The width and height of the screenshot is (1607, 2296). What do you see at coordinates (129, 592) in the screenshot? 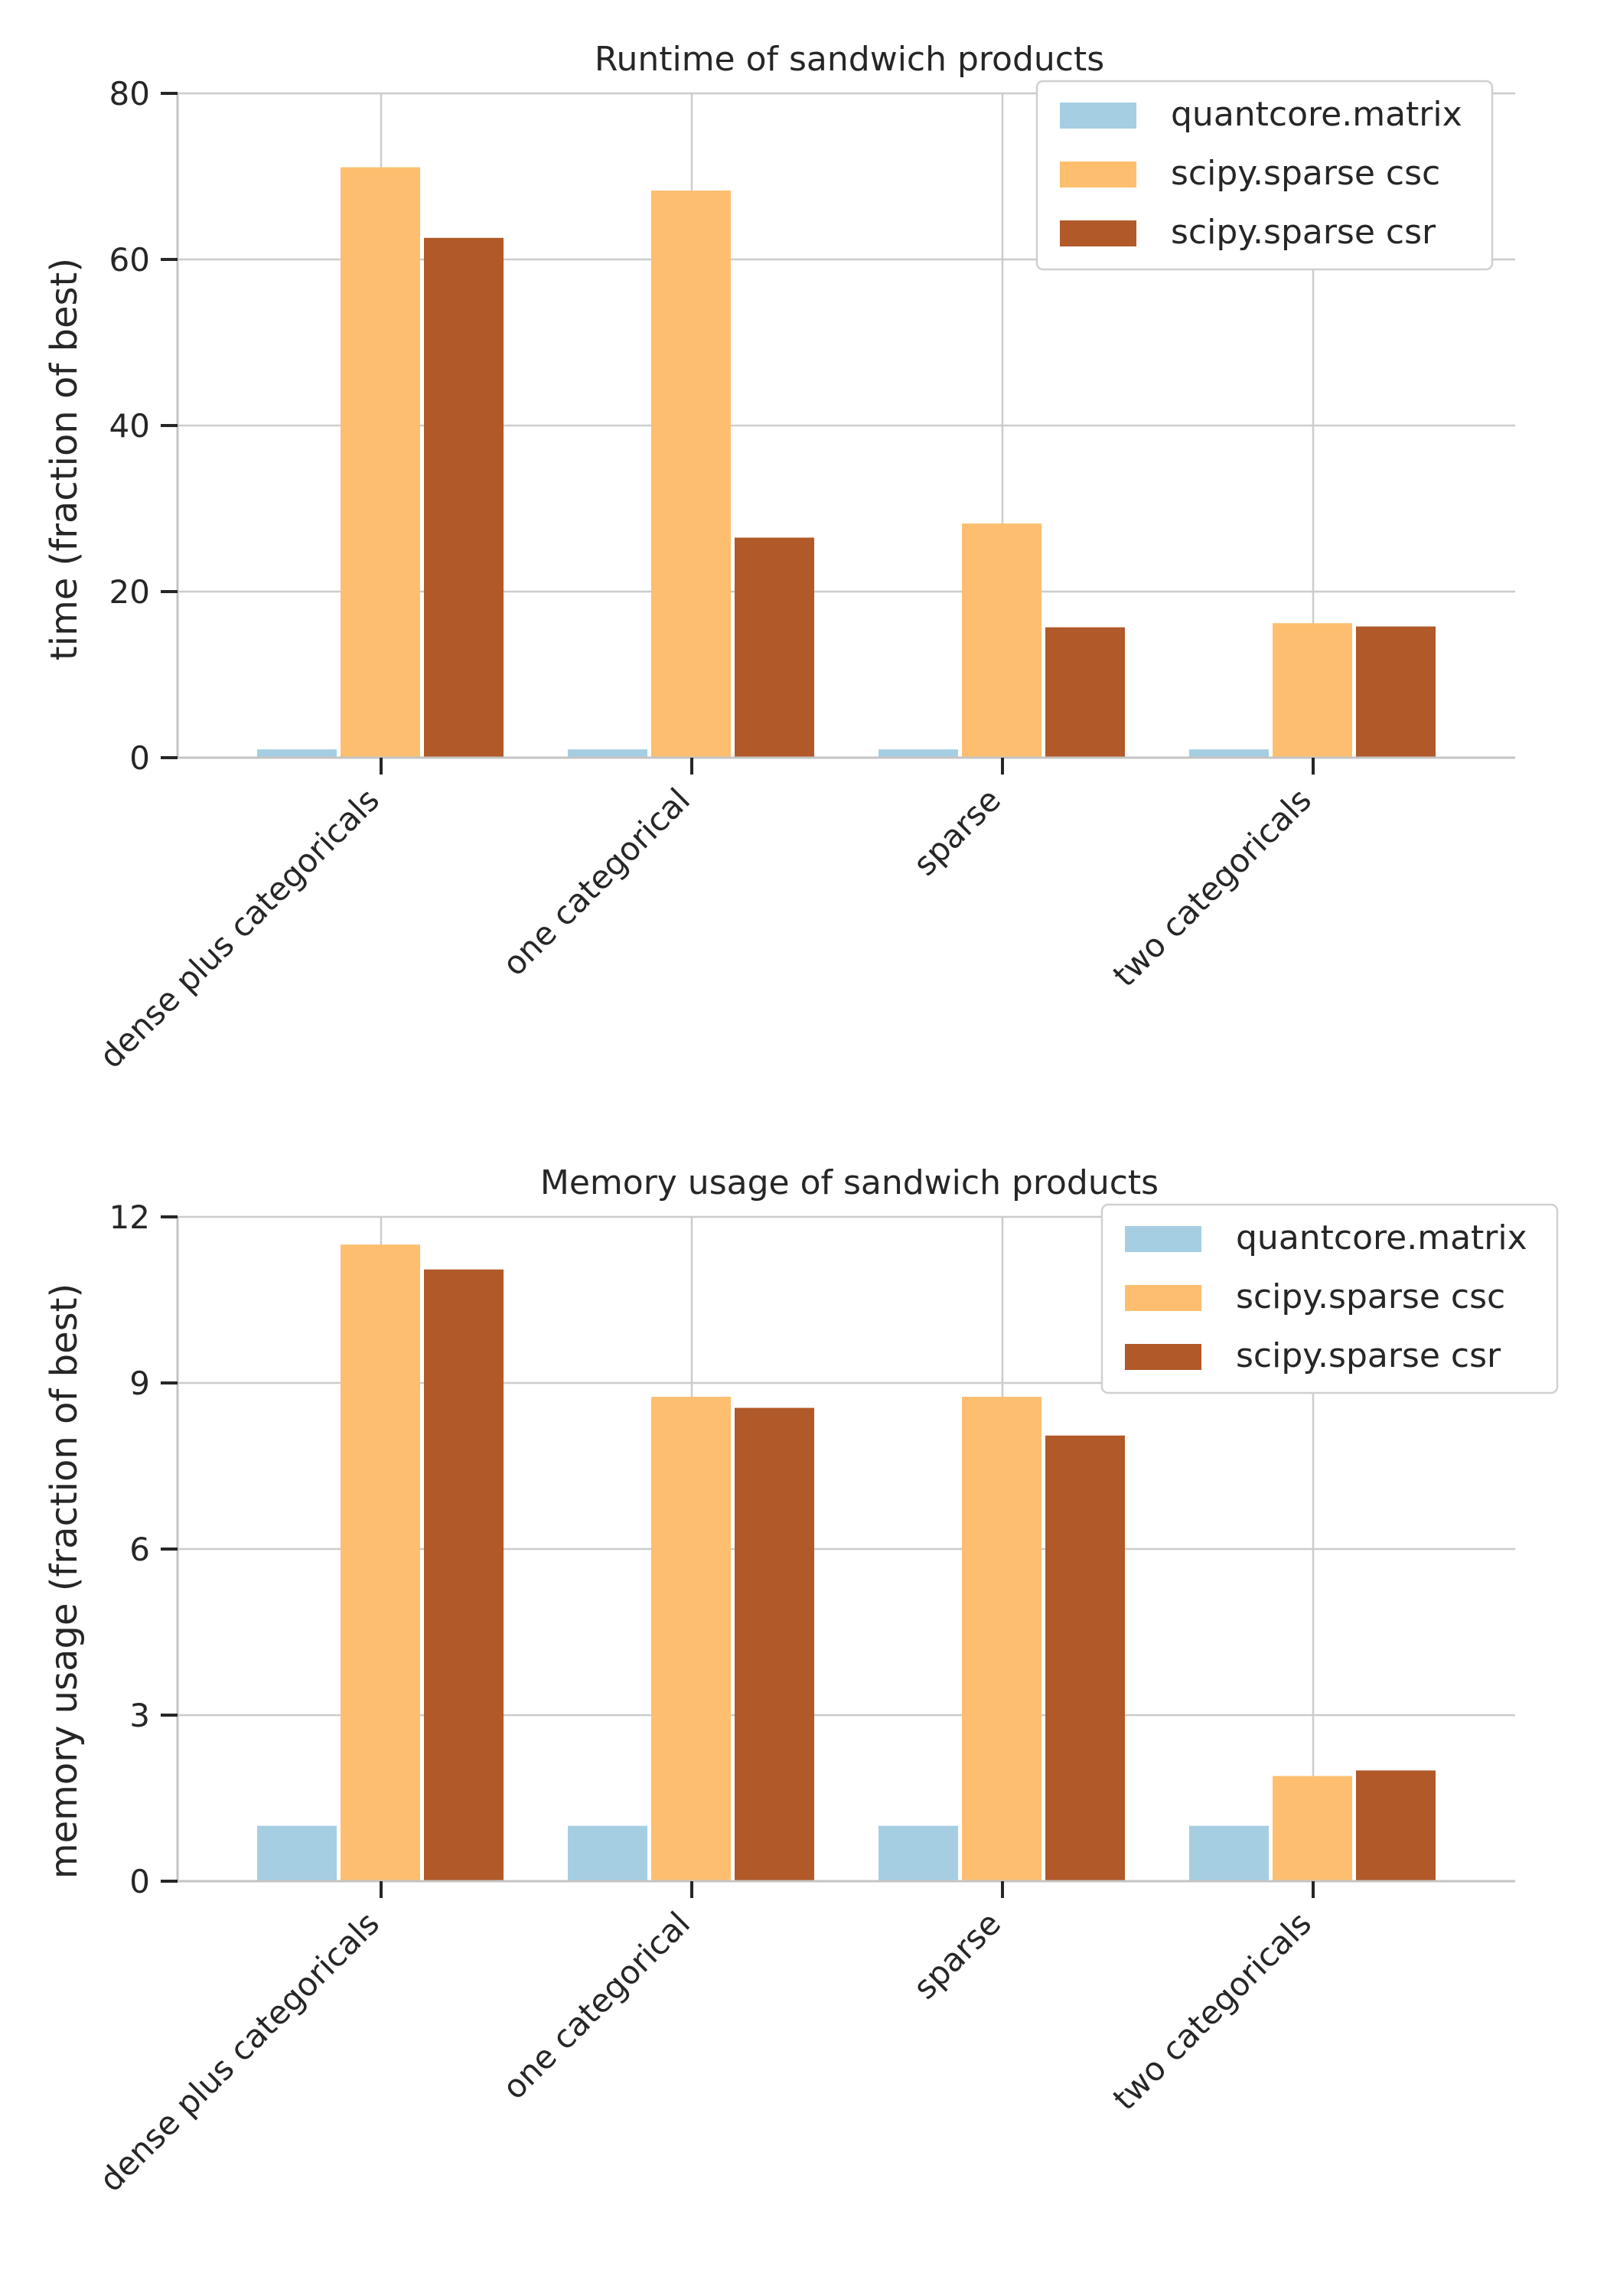
I see `y-tick-label: 20` at bounding box center [129, 592].